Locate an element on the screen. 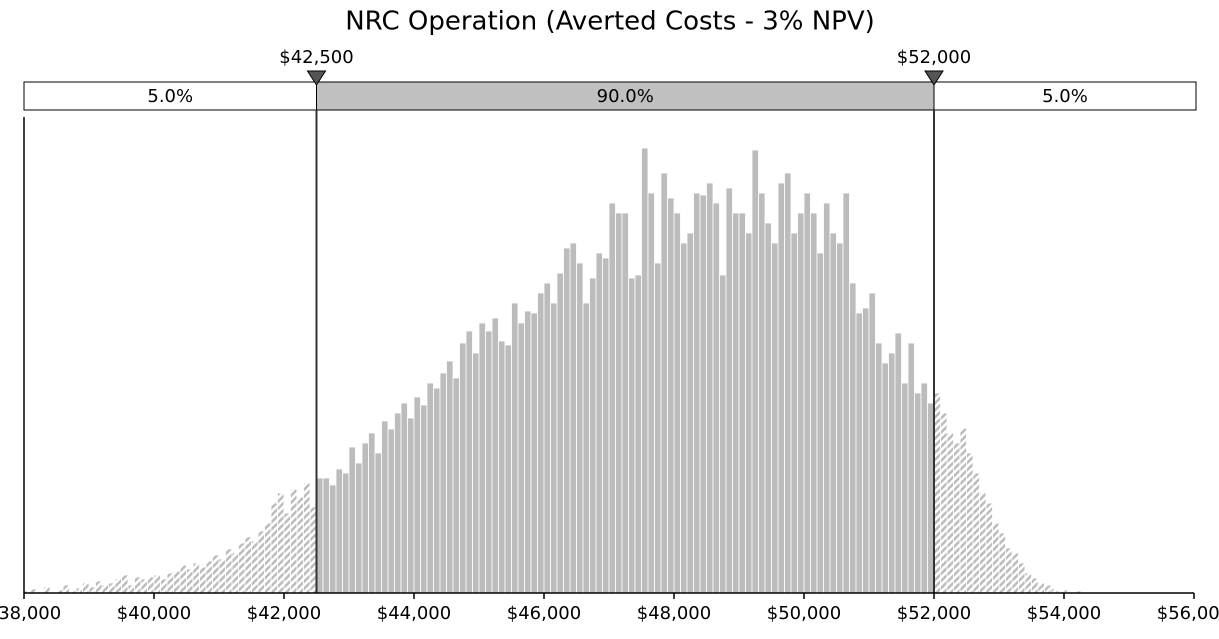  region-label: 90.0% is located at coordinates (625, 96).